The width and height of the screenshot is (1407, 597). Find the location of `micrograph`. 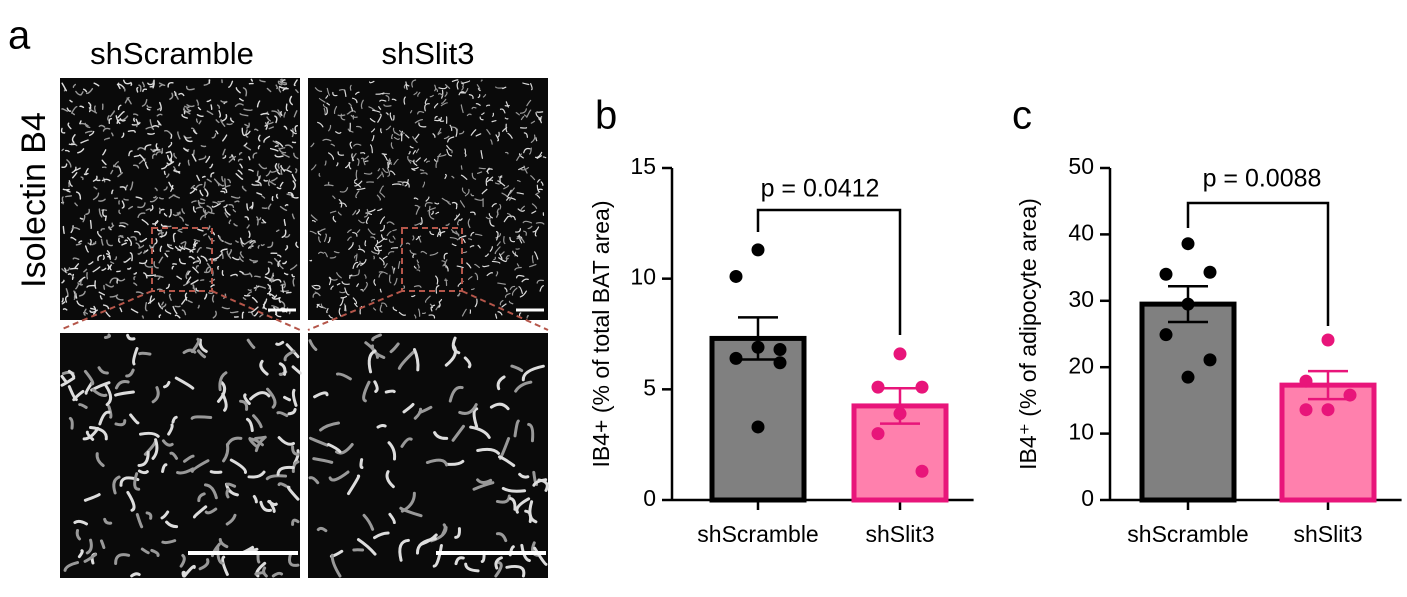

micrograph is located at coordinates (180, 455).